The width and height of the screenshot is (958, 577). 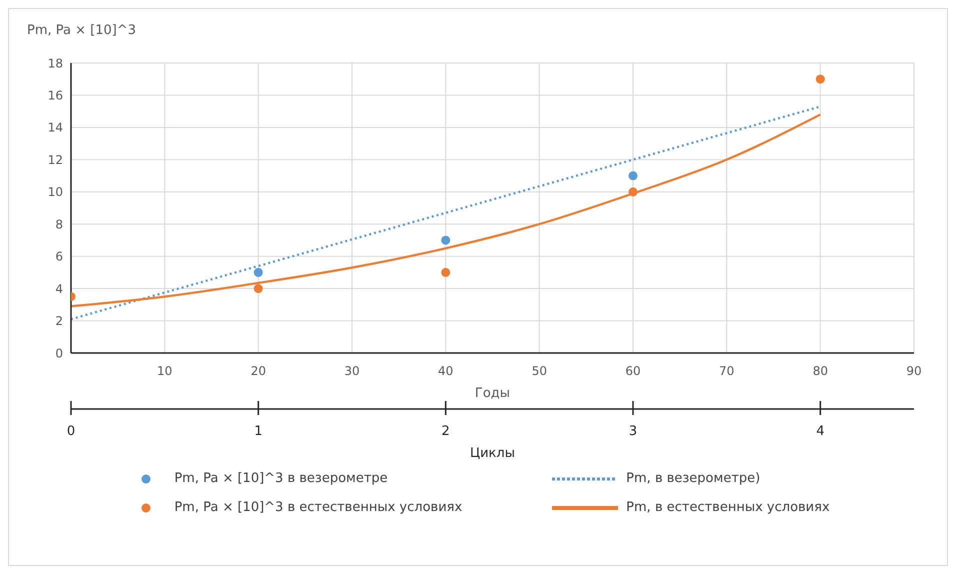 I want to click on x-tick-label: 70, so click(x=726, y=371).